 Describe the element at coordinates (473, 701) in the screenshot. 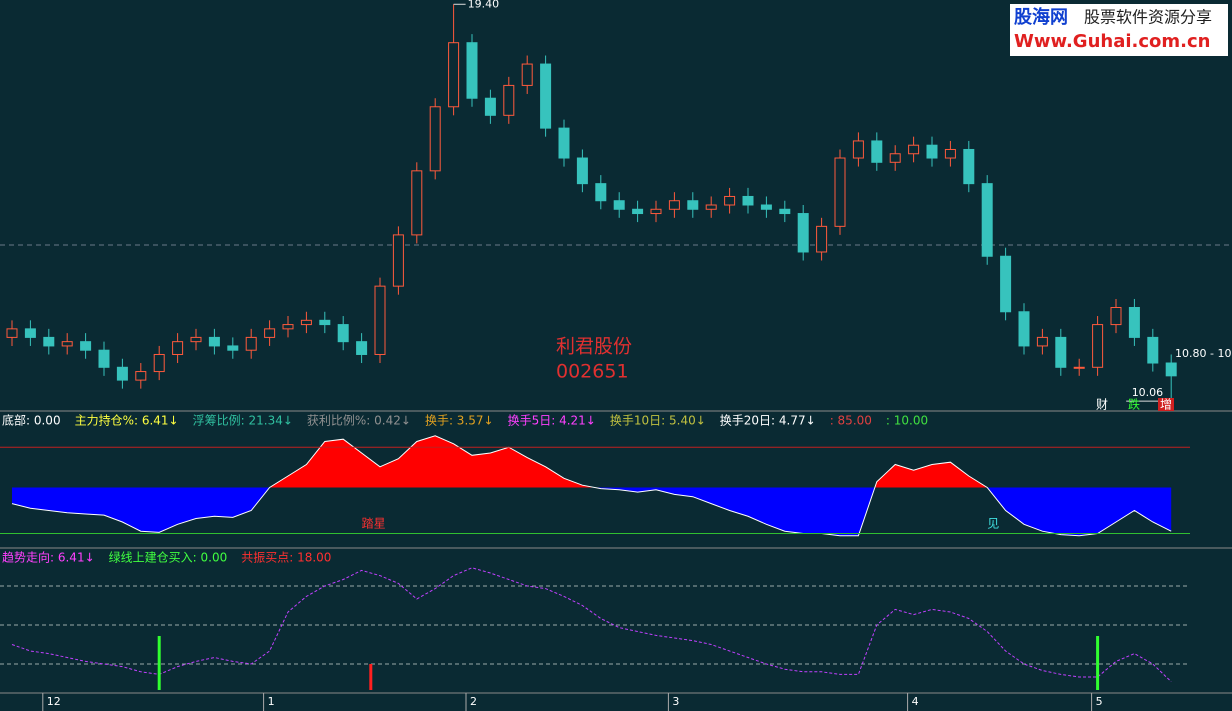

I see `x-tick-label: 2` at that location.